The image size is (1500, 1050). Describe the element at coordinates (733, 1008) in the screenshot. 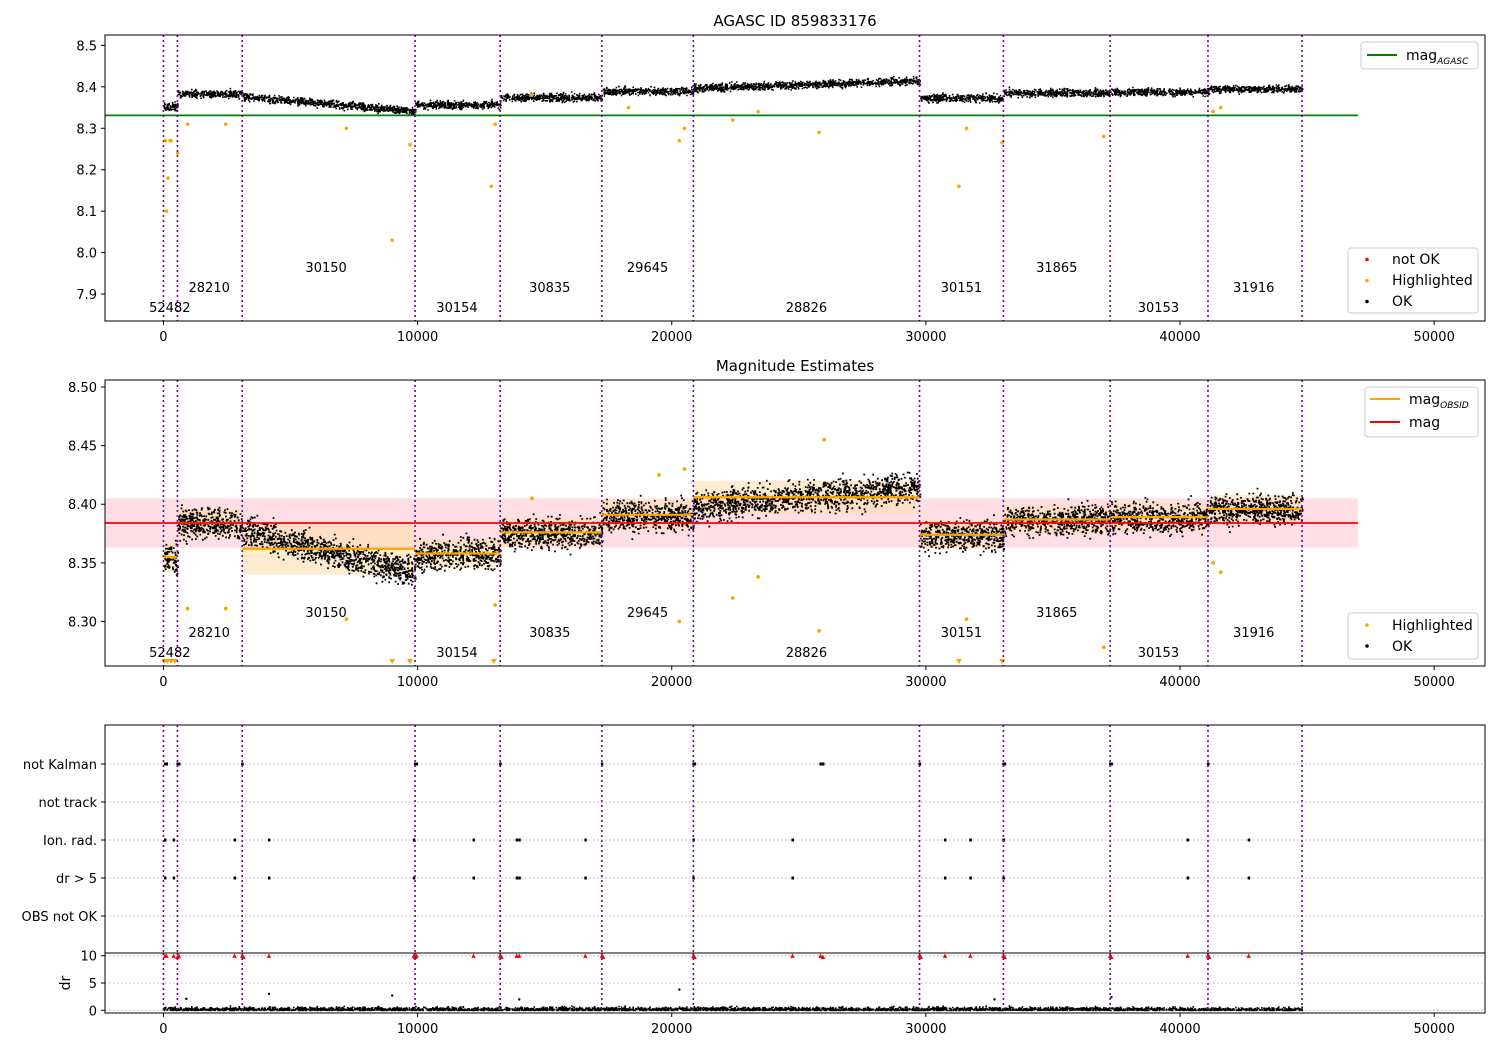

I see `dr-points` at that location.